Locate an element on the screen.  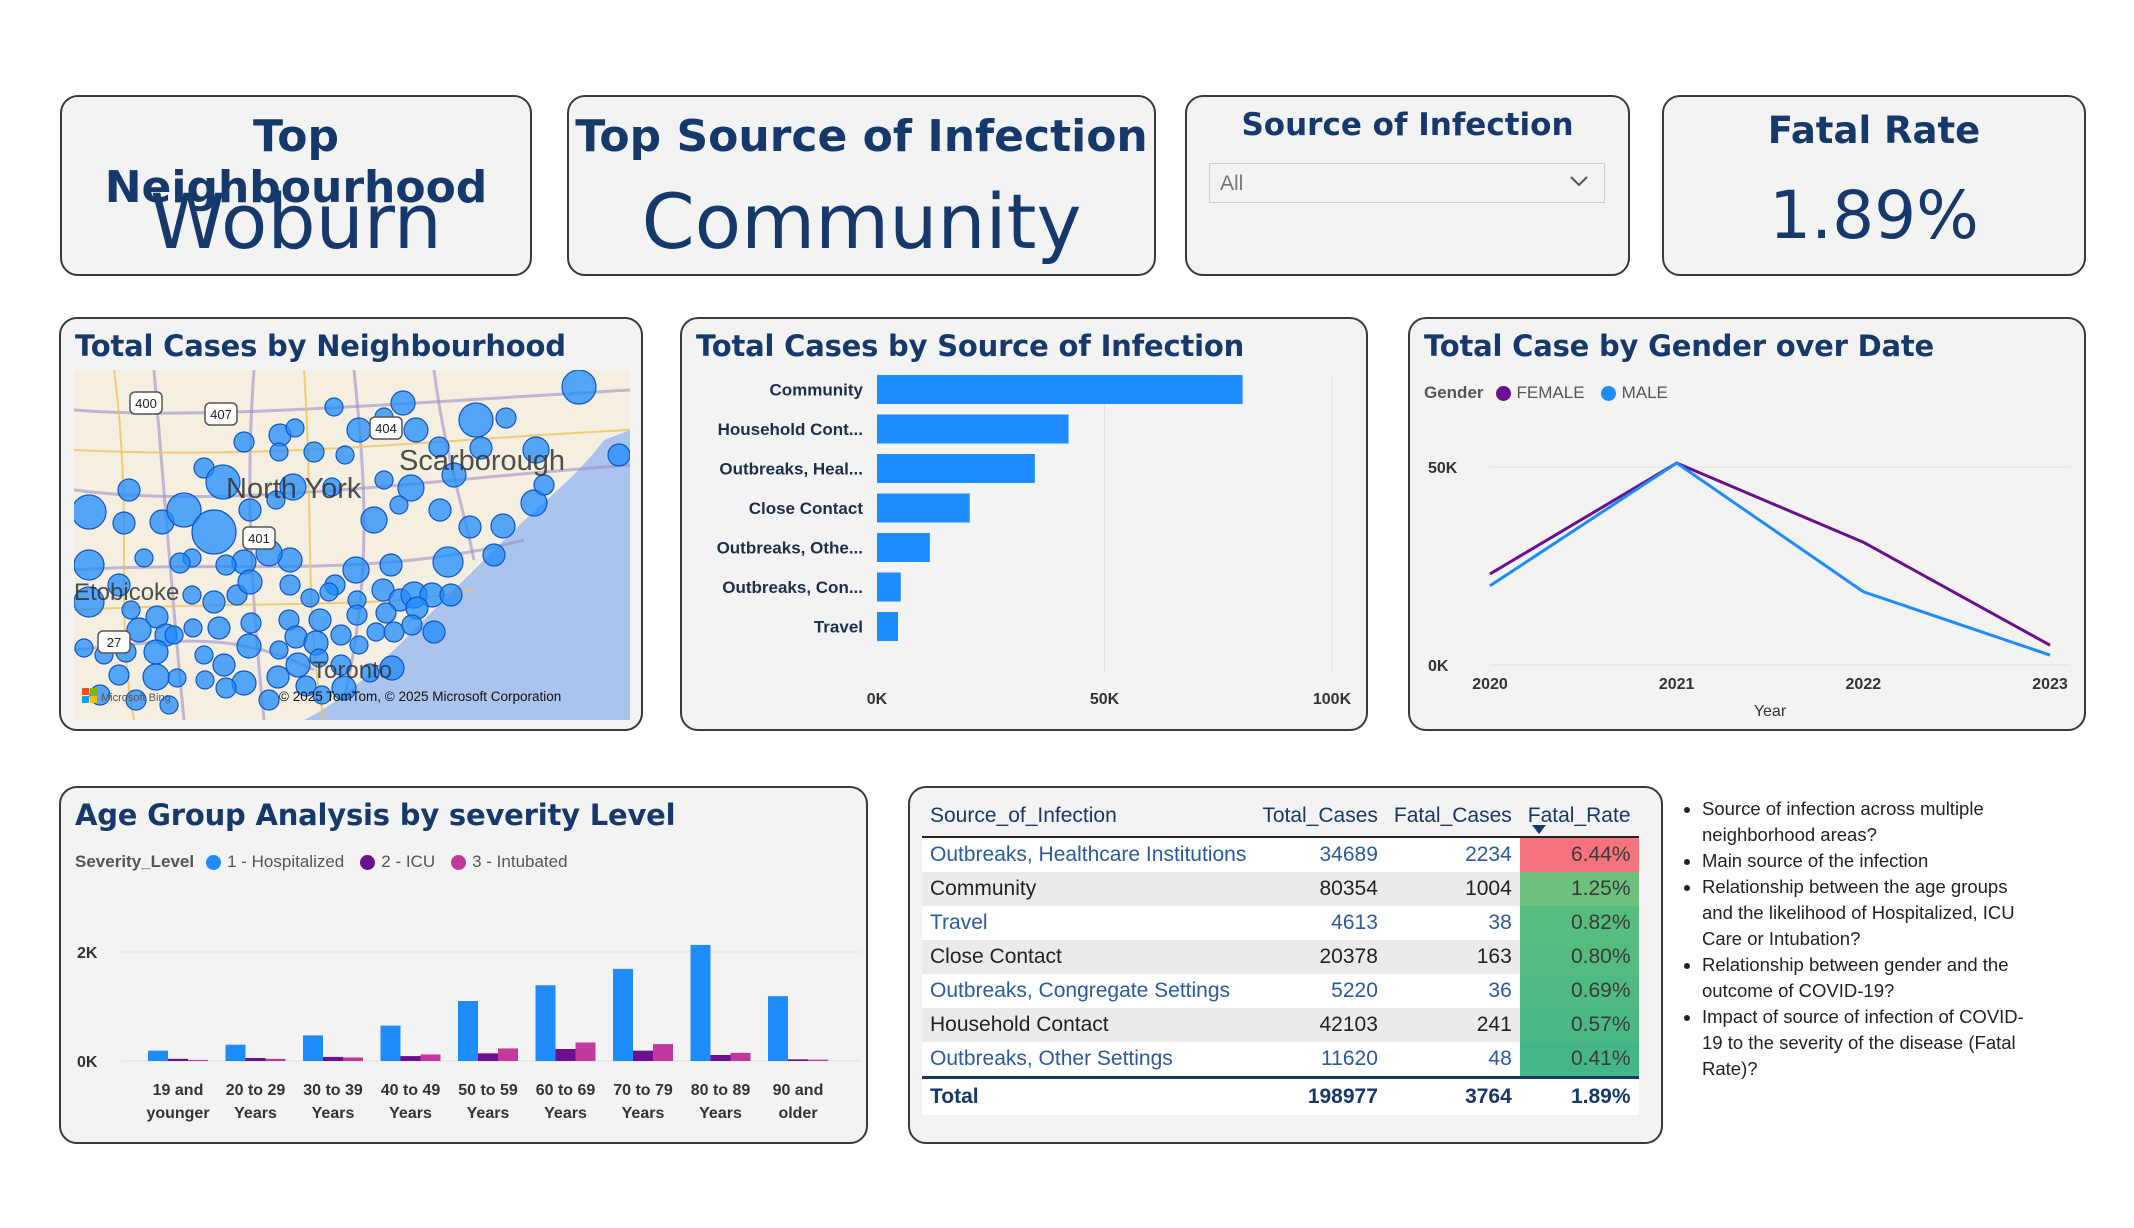
slicer-card: Source of Infection All is located at coordinates (1407, 185).